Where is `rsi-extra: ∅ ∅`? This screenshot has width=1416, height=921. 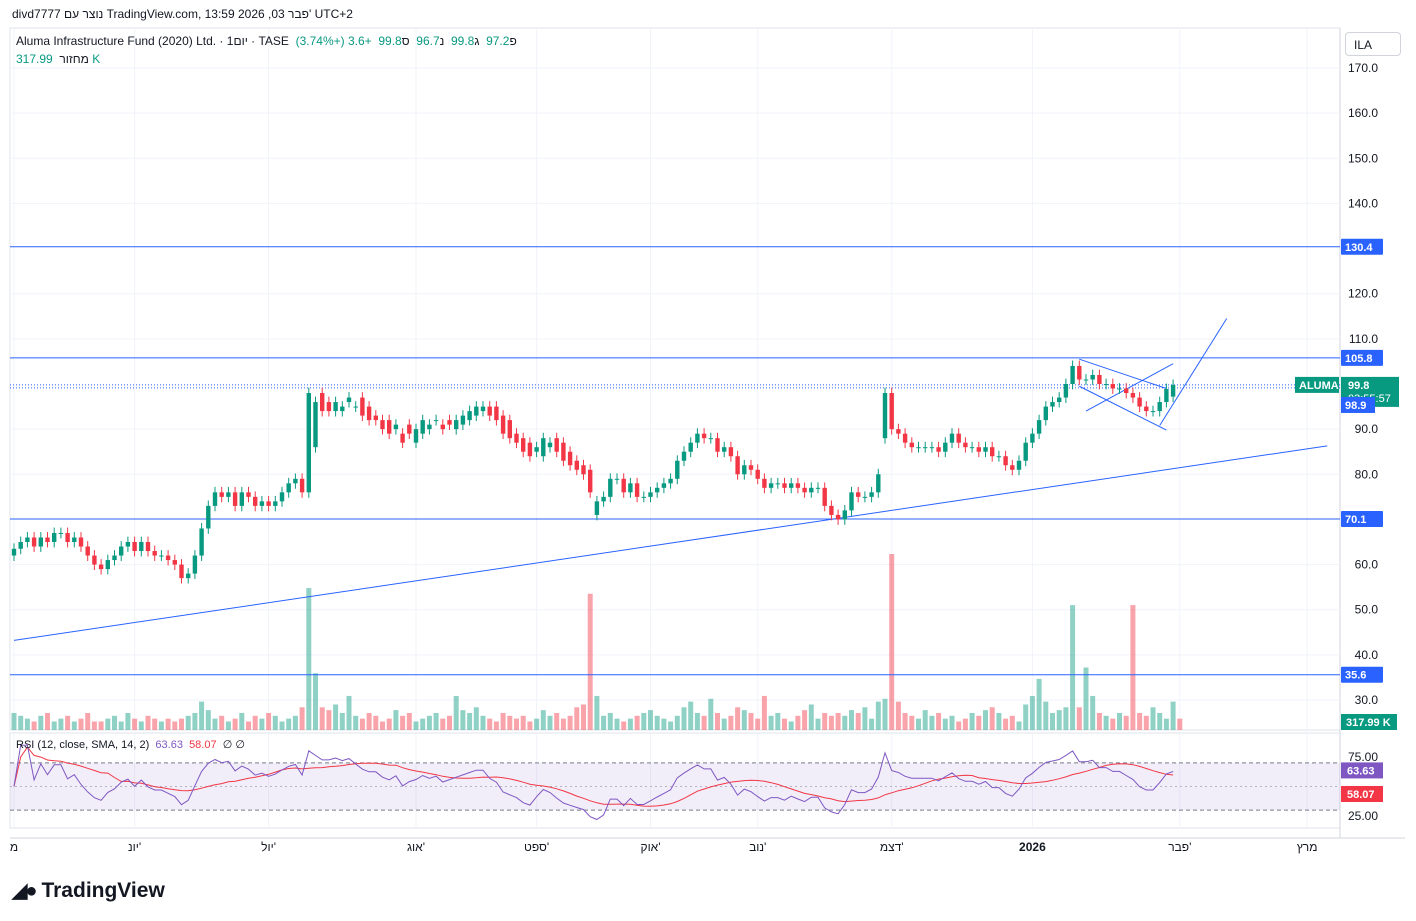 rsi-extra: ∅ ∅ is located at coordinates (233, 745).